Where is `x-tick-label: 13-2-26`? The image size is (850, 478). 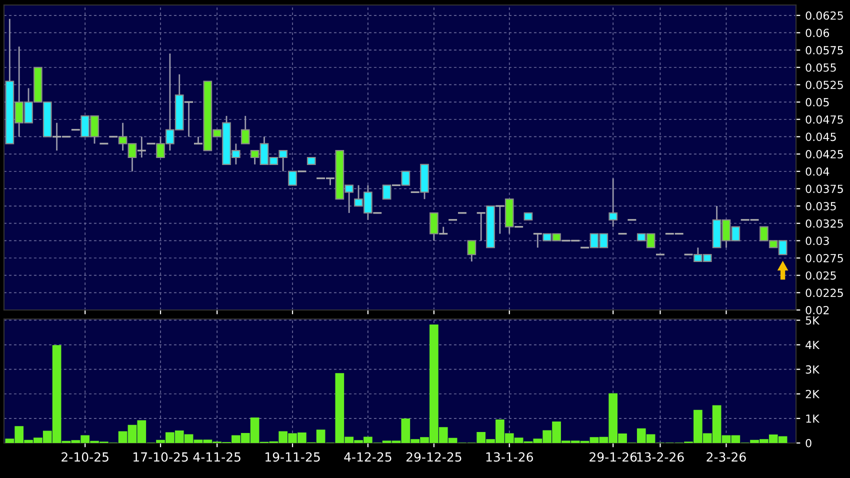
x-tick-label: 13-2-26 is located at coordinates (660, 457).